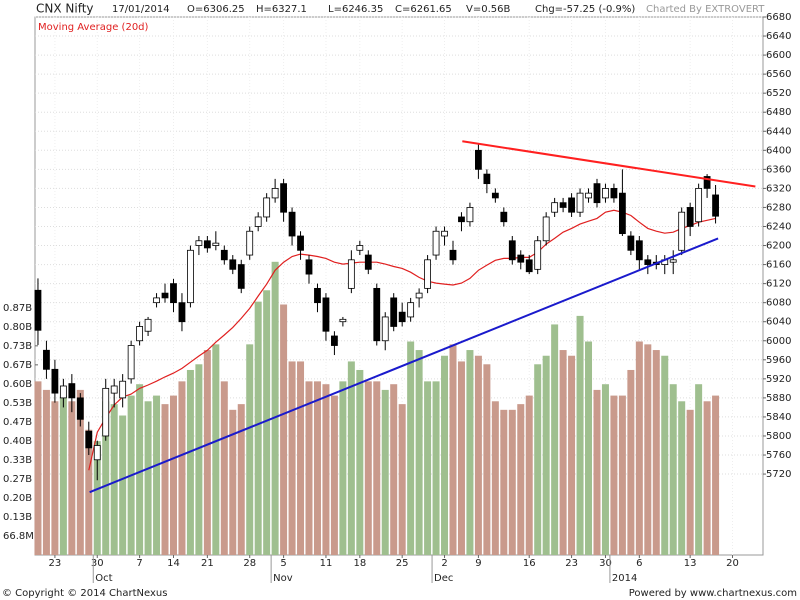  I want to click on y2-tick-label: 0.47B, so click(17, 422).